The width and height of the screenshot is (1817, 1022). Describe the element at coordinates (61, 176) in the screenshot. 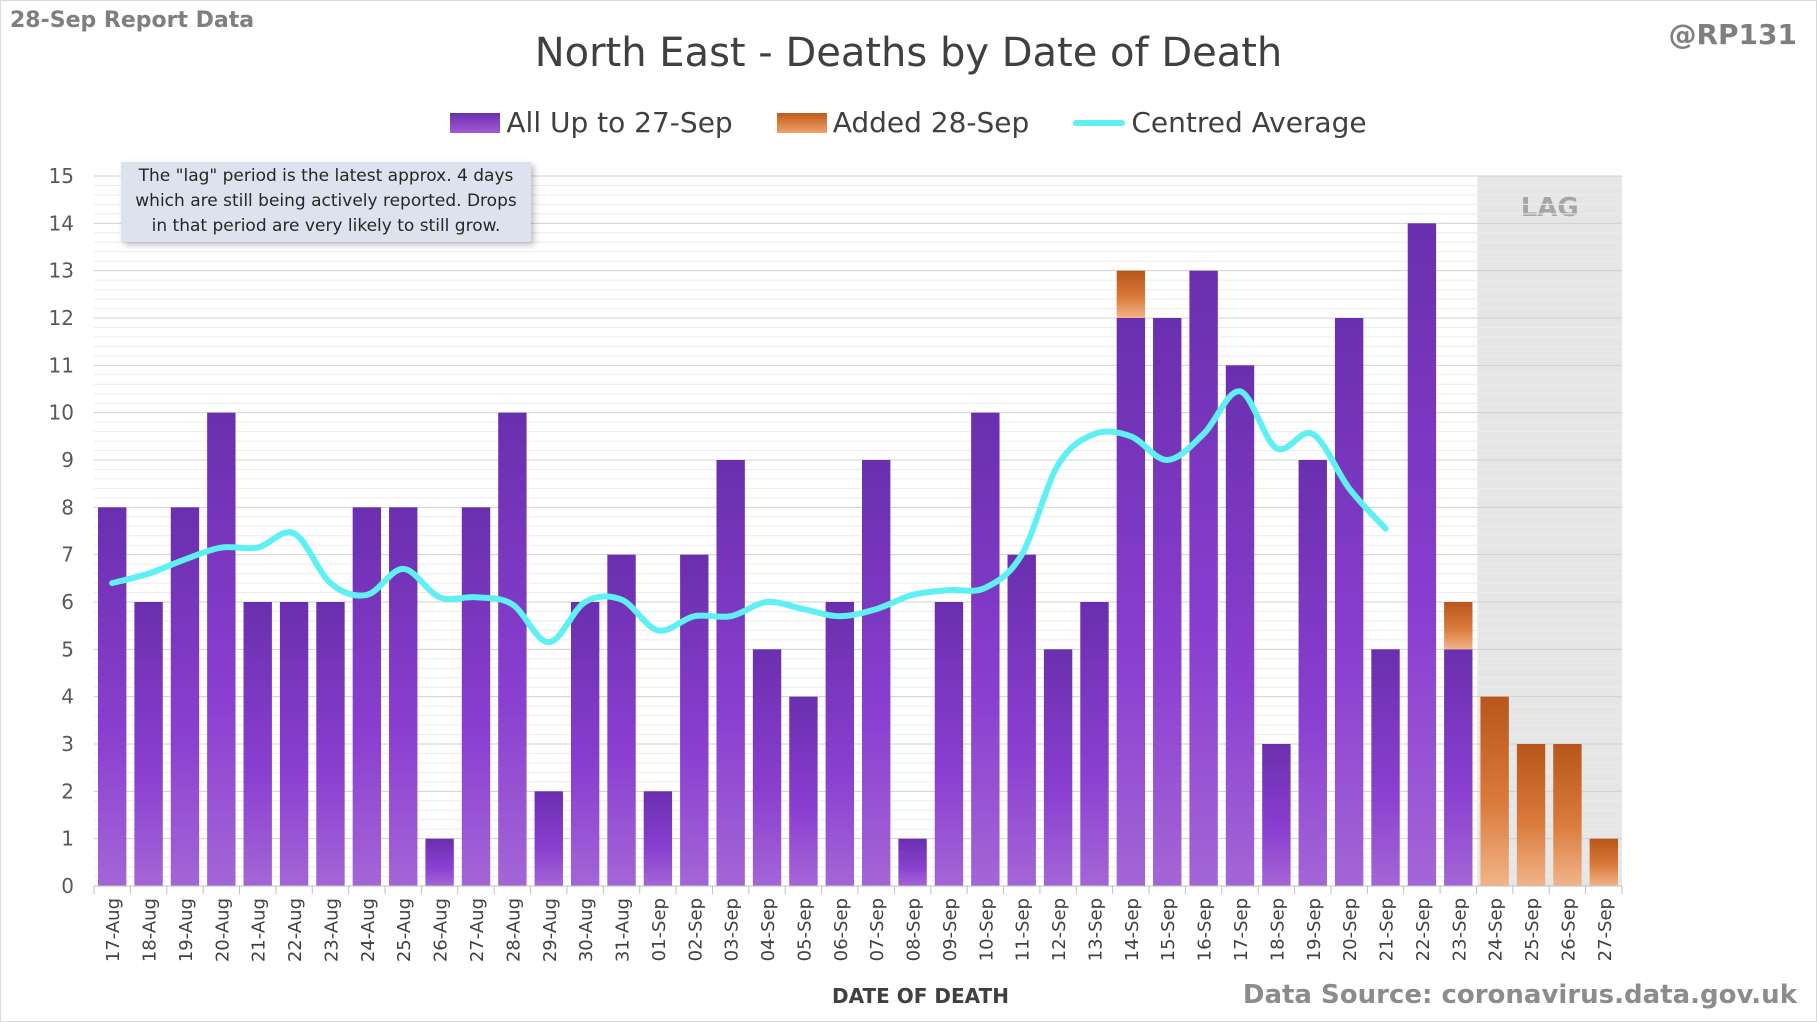

I see `y-tick-label: 15` at that location.